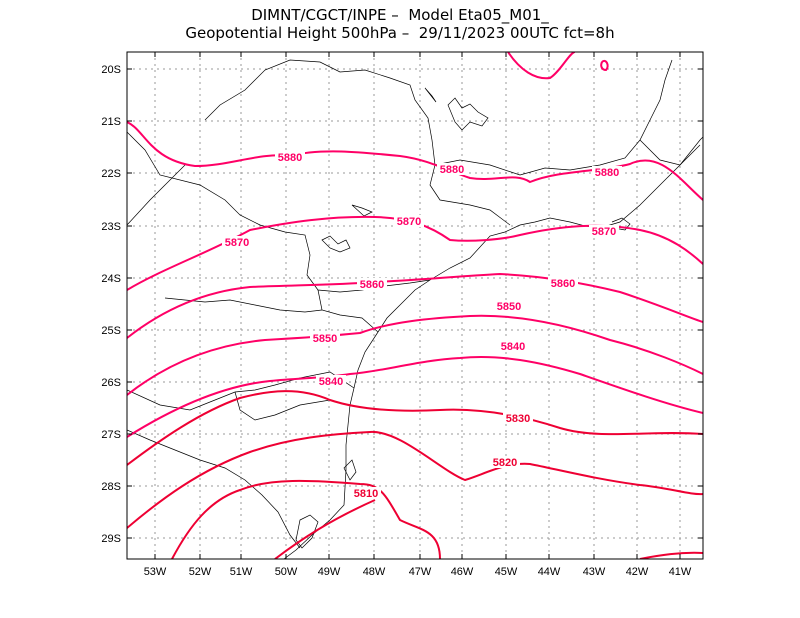  Describe the element at coordinates (637, 572) in the screenshot. I see `lon-tick-label: 42W` at that location.